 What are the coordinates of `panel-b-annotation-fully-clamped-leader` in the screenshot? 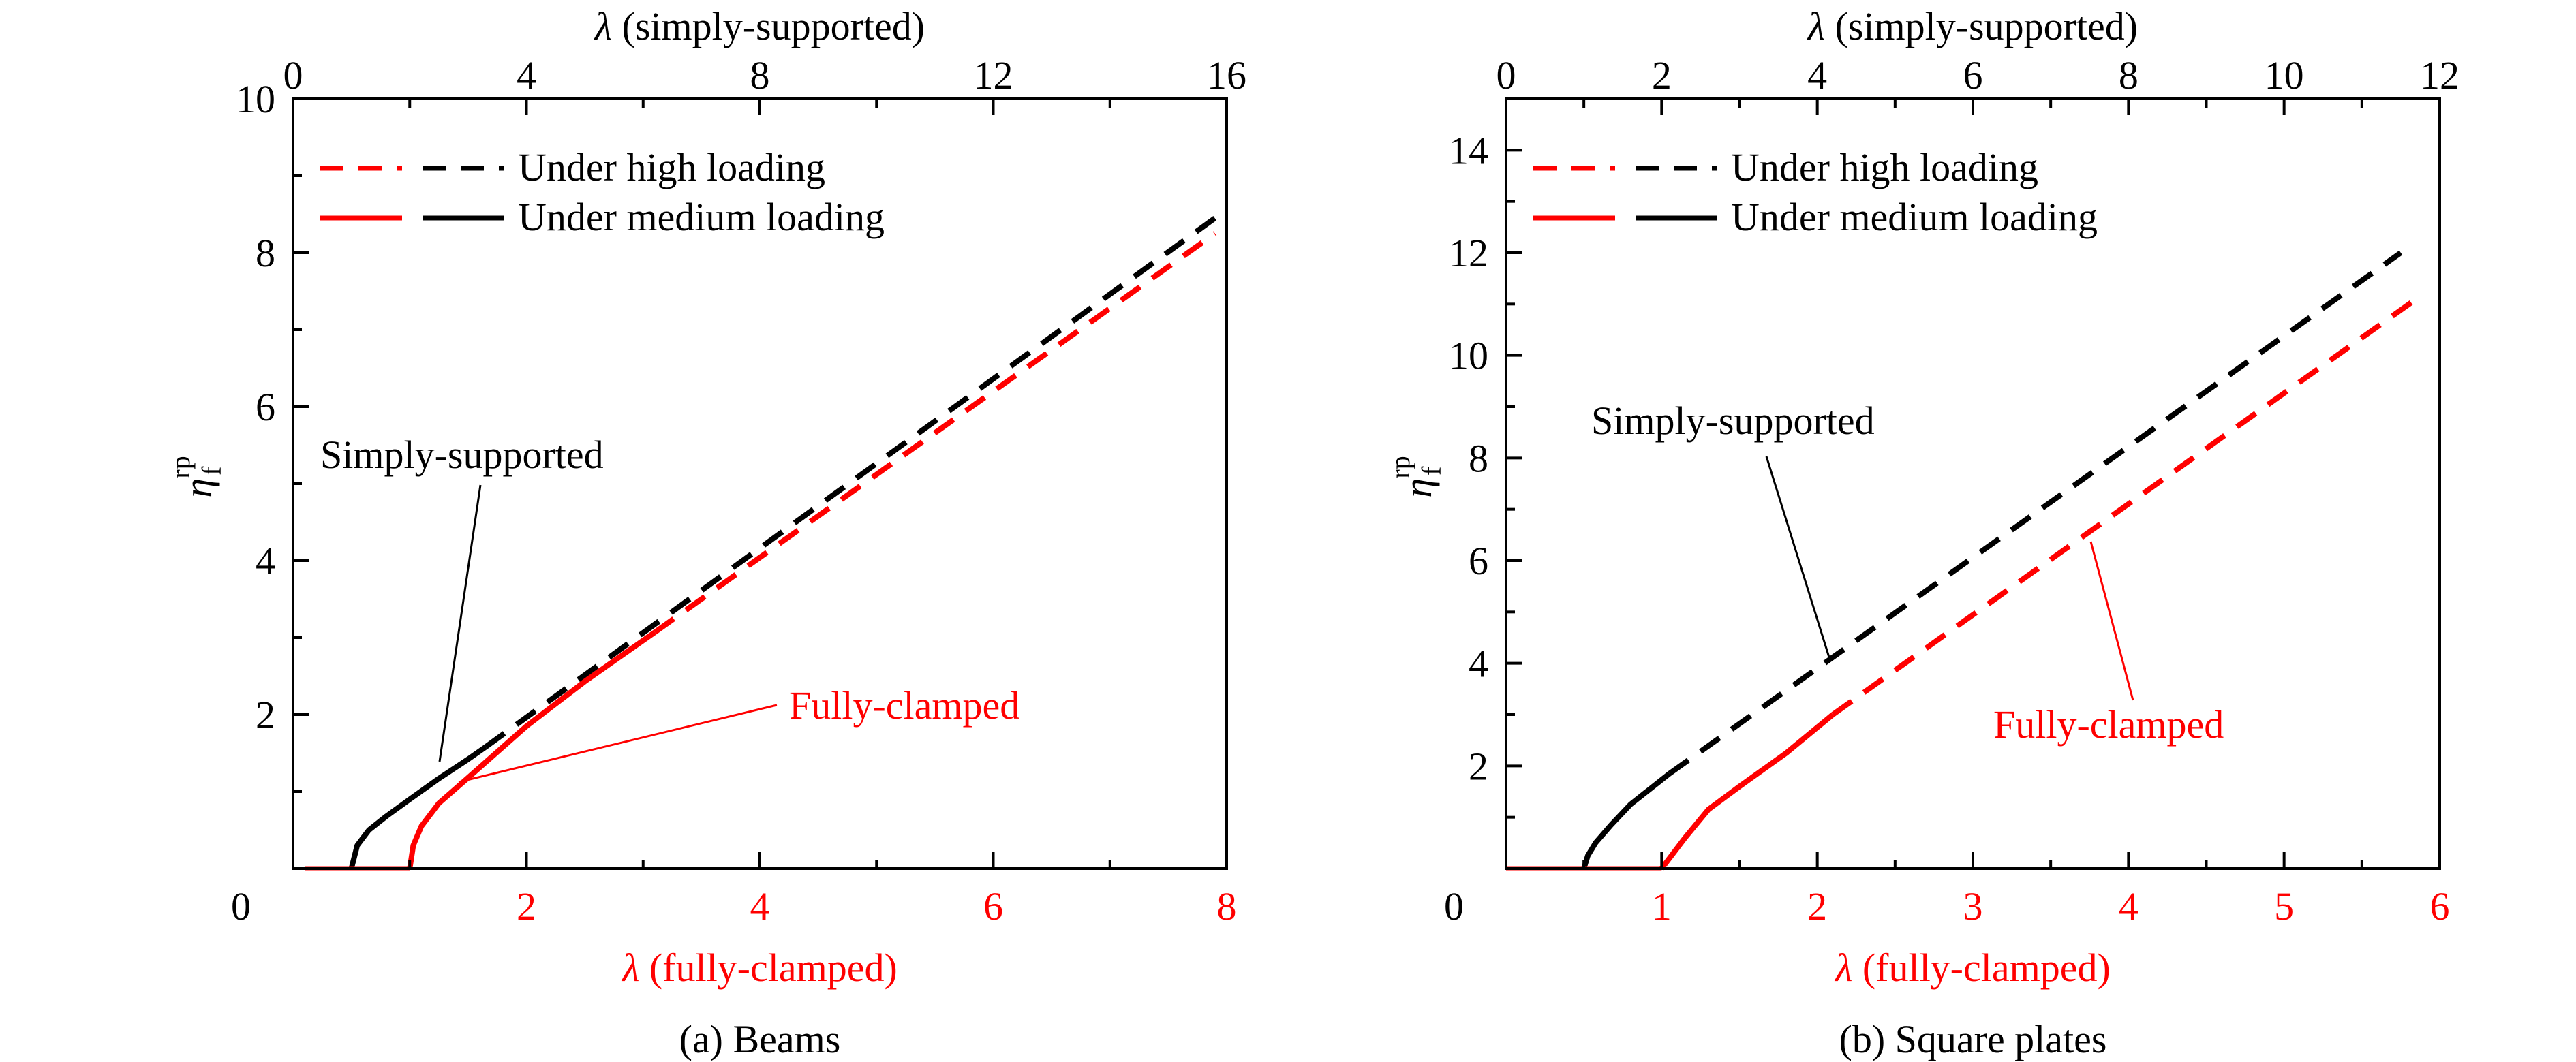 It's located at (2111, 621).